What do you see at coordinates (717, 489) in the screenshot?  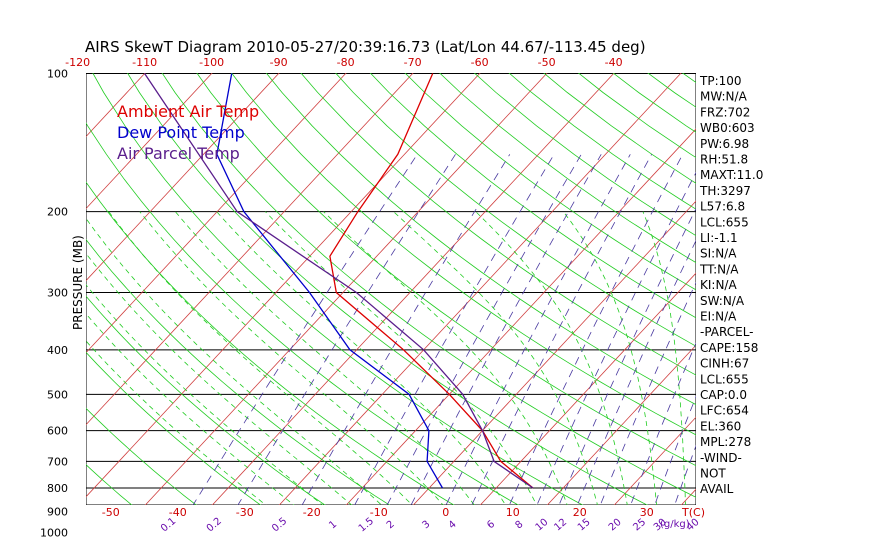 I see `index-label: AVAIL` at bounding box center [717, 489].